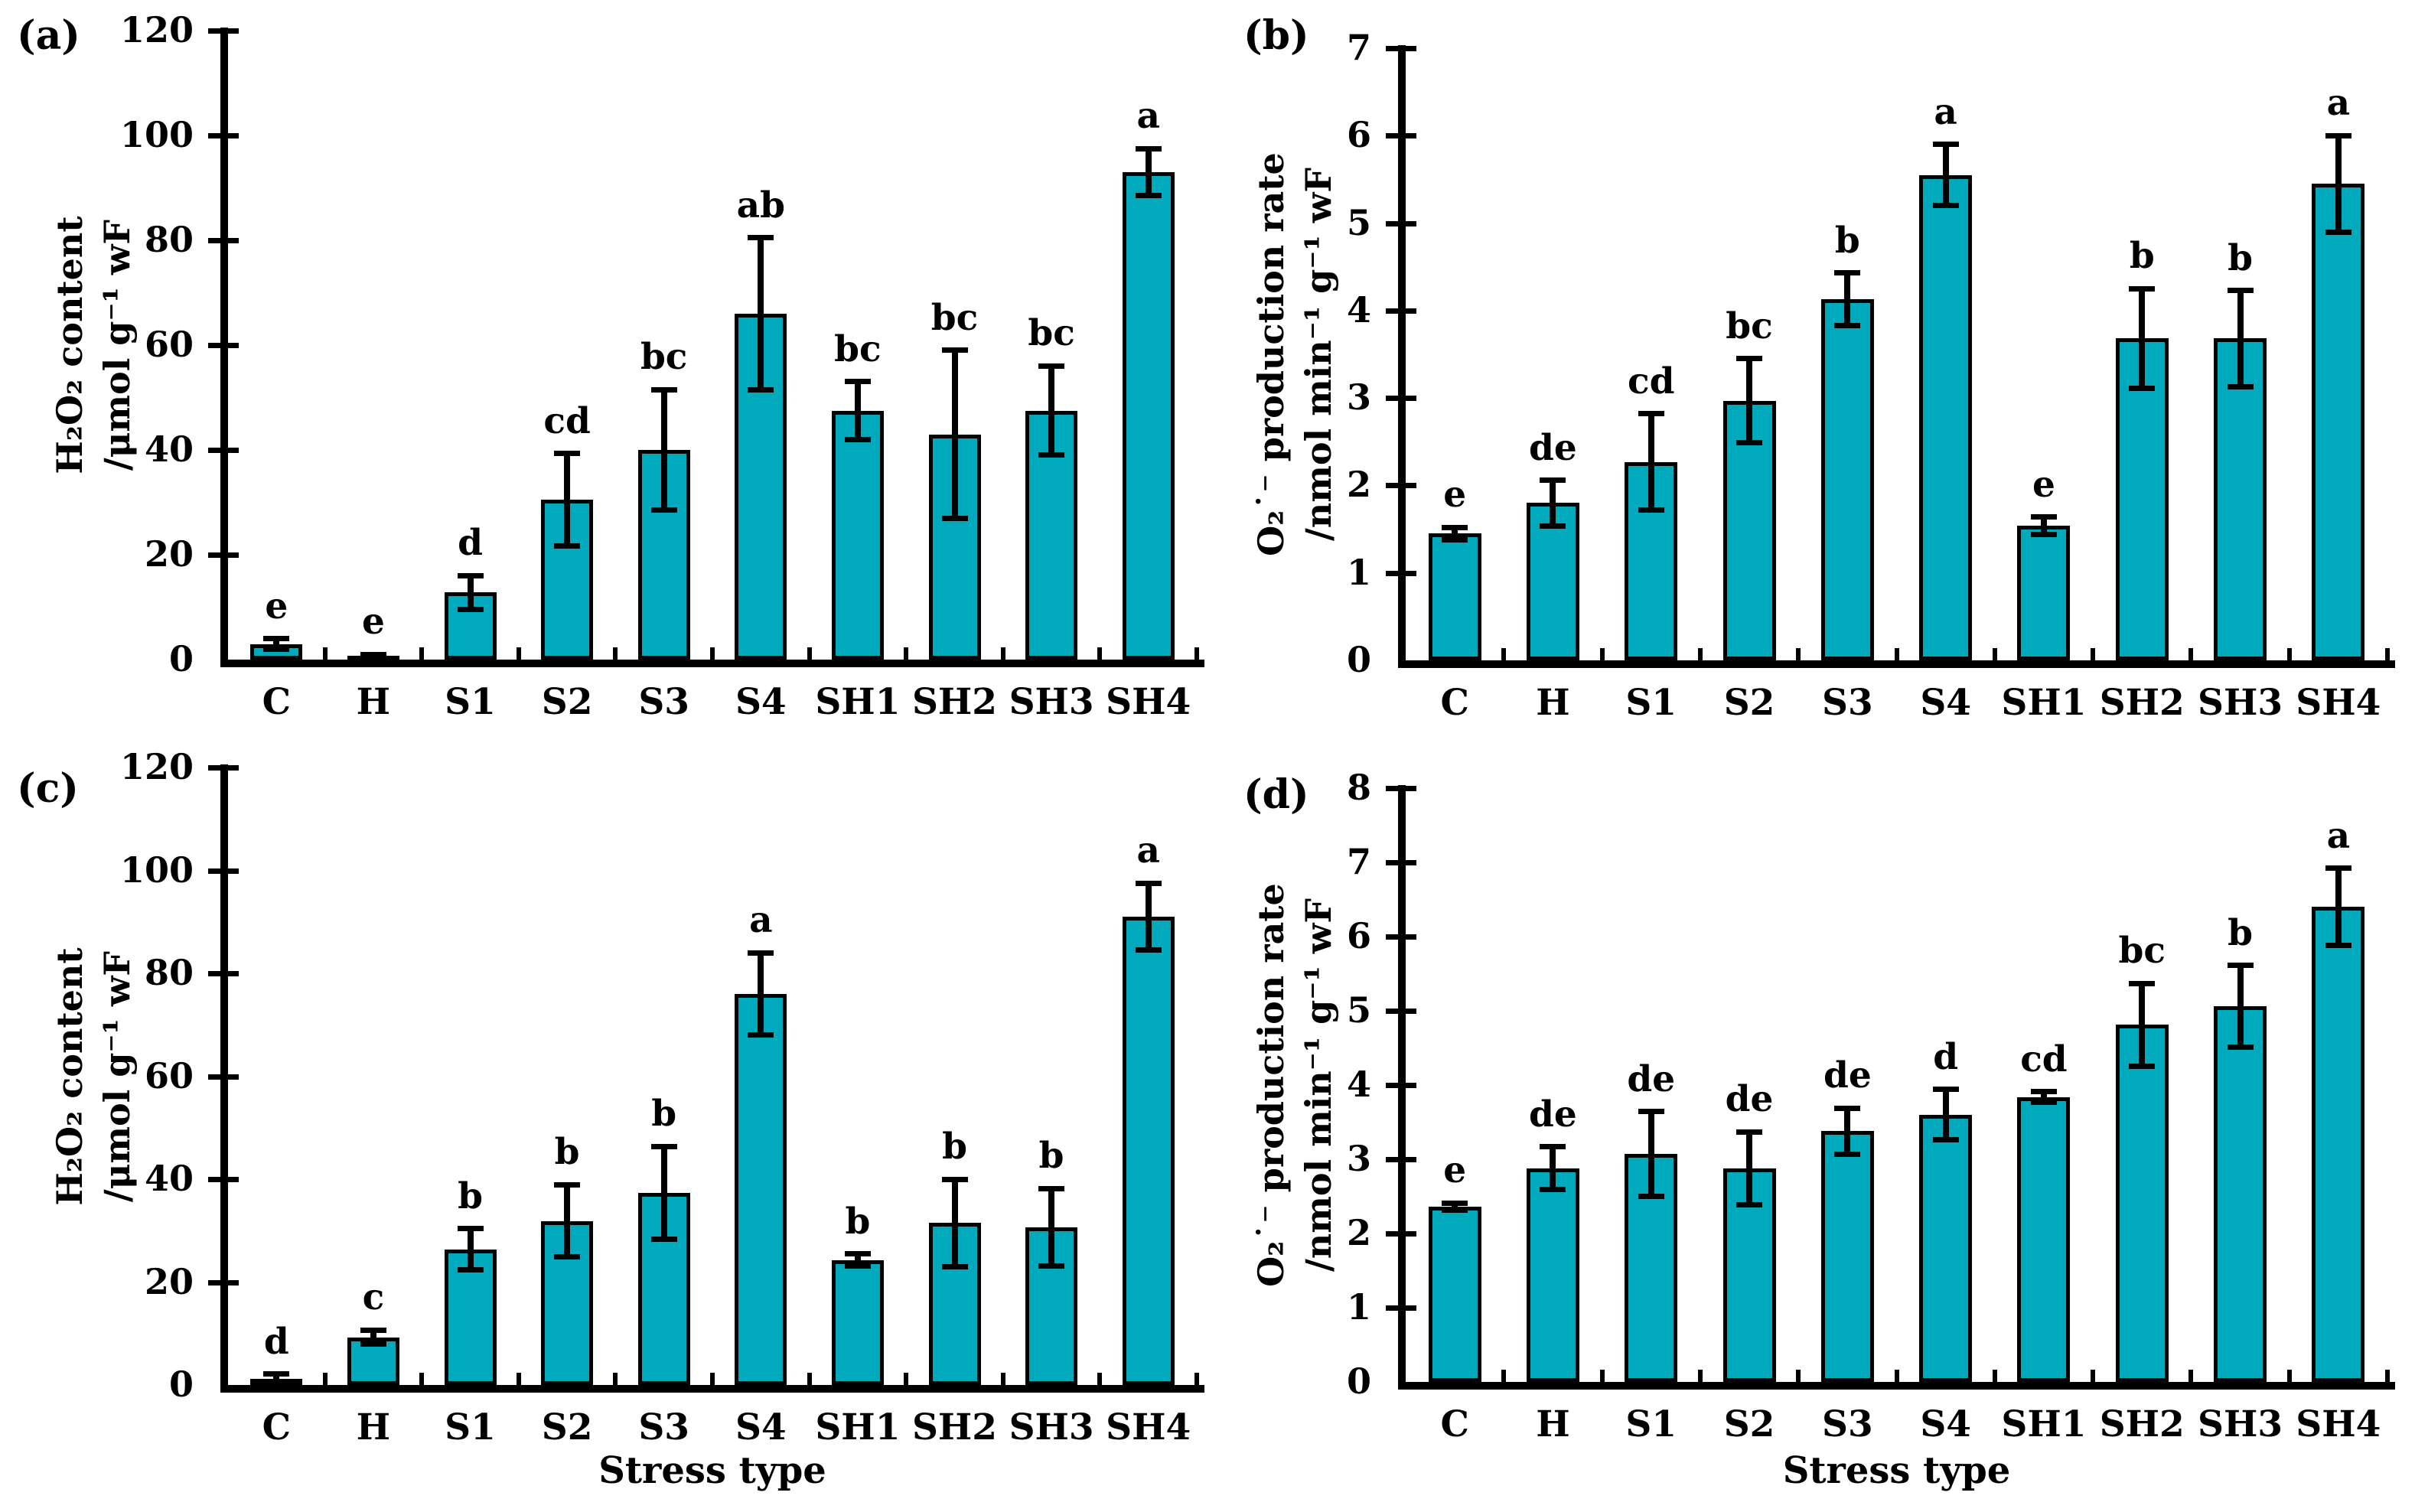  What do you see at coordinates (373, 1298) in the screenshot?
I see `sig-letter-c-H: c` at bounding box center [373, 1298].